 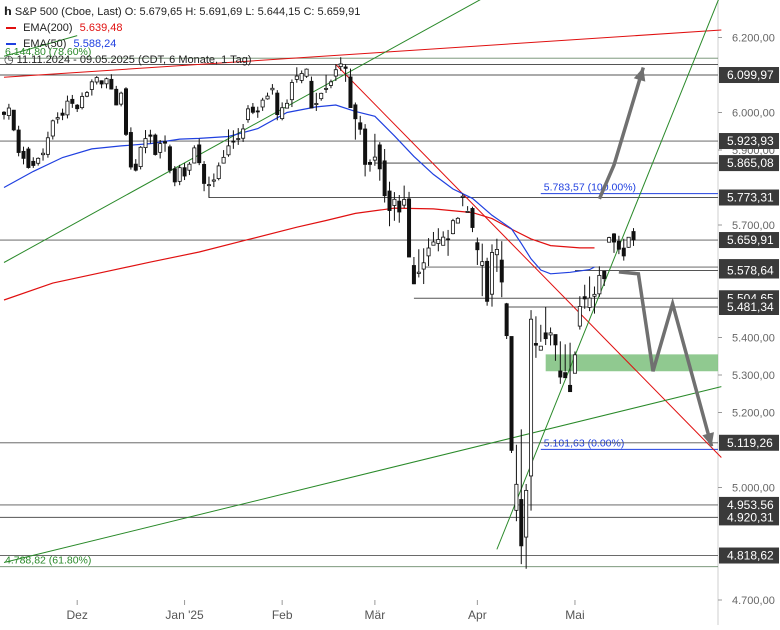 What do you see at coordinates (362, 53) in the screenshot?
I see `trend-line` at bounding box center [362, 53].